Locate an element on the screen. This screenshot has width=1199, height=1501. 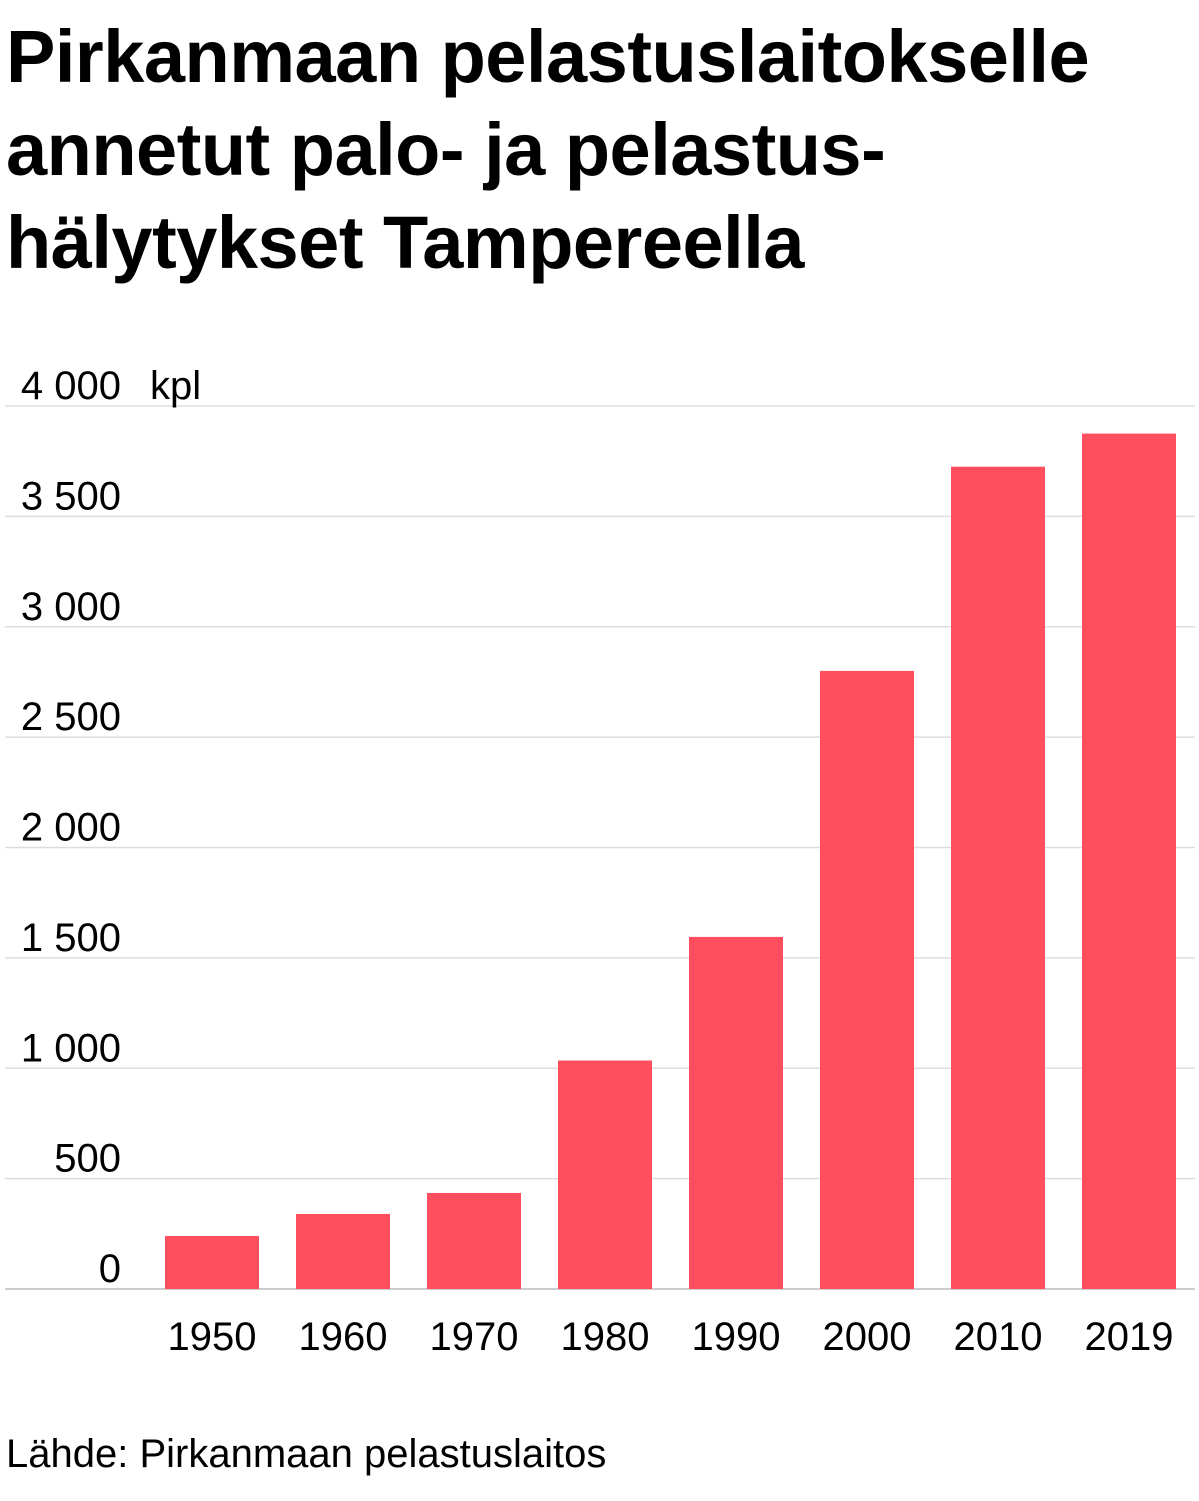
title-line-1: Pirkanmaan pelastuslaitokselle is located at coordinates (548, 56).